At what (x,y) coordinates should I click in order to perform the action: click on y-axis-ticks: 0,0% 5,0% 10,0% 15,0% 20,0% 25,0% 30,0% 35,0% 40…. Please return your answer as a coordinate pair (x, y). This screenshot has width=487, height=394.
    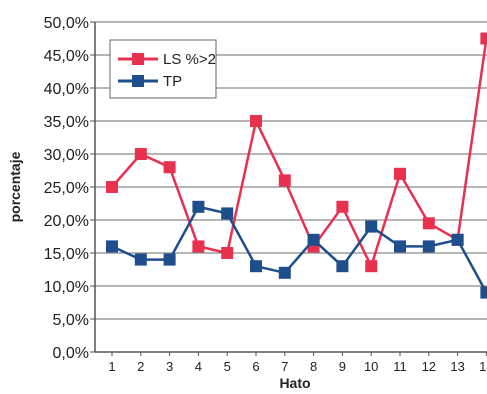
    Looking at the image, I should click on (69, 188).